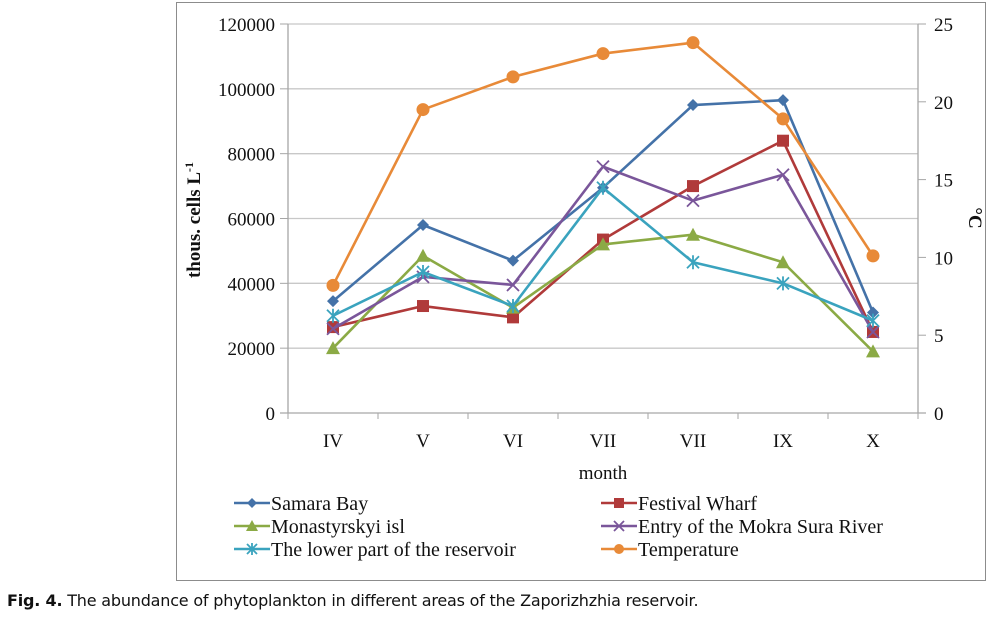  I want to click on y2-tick-label: 25, so click(943, 25).